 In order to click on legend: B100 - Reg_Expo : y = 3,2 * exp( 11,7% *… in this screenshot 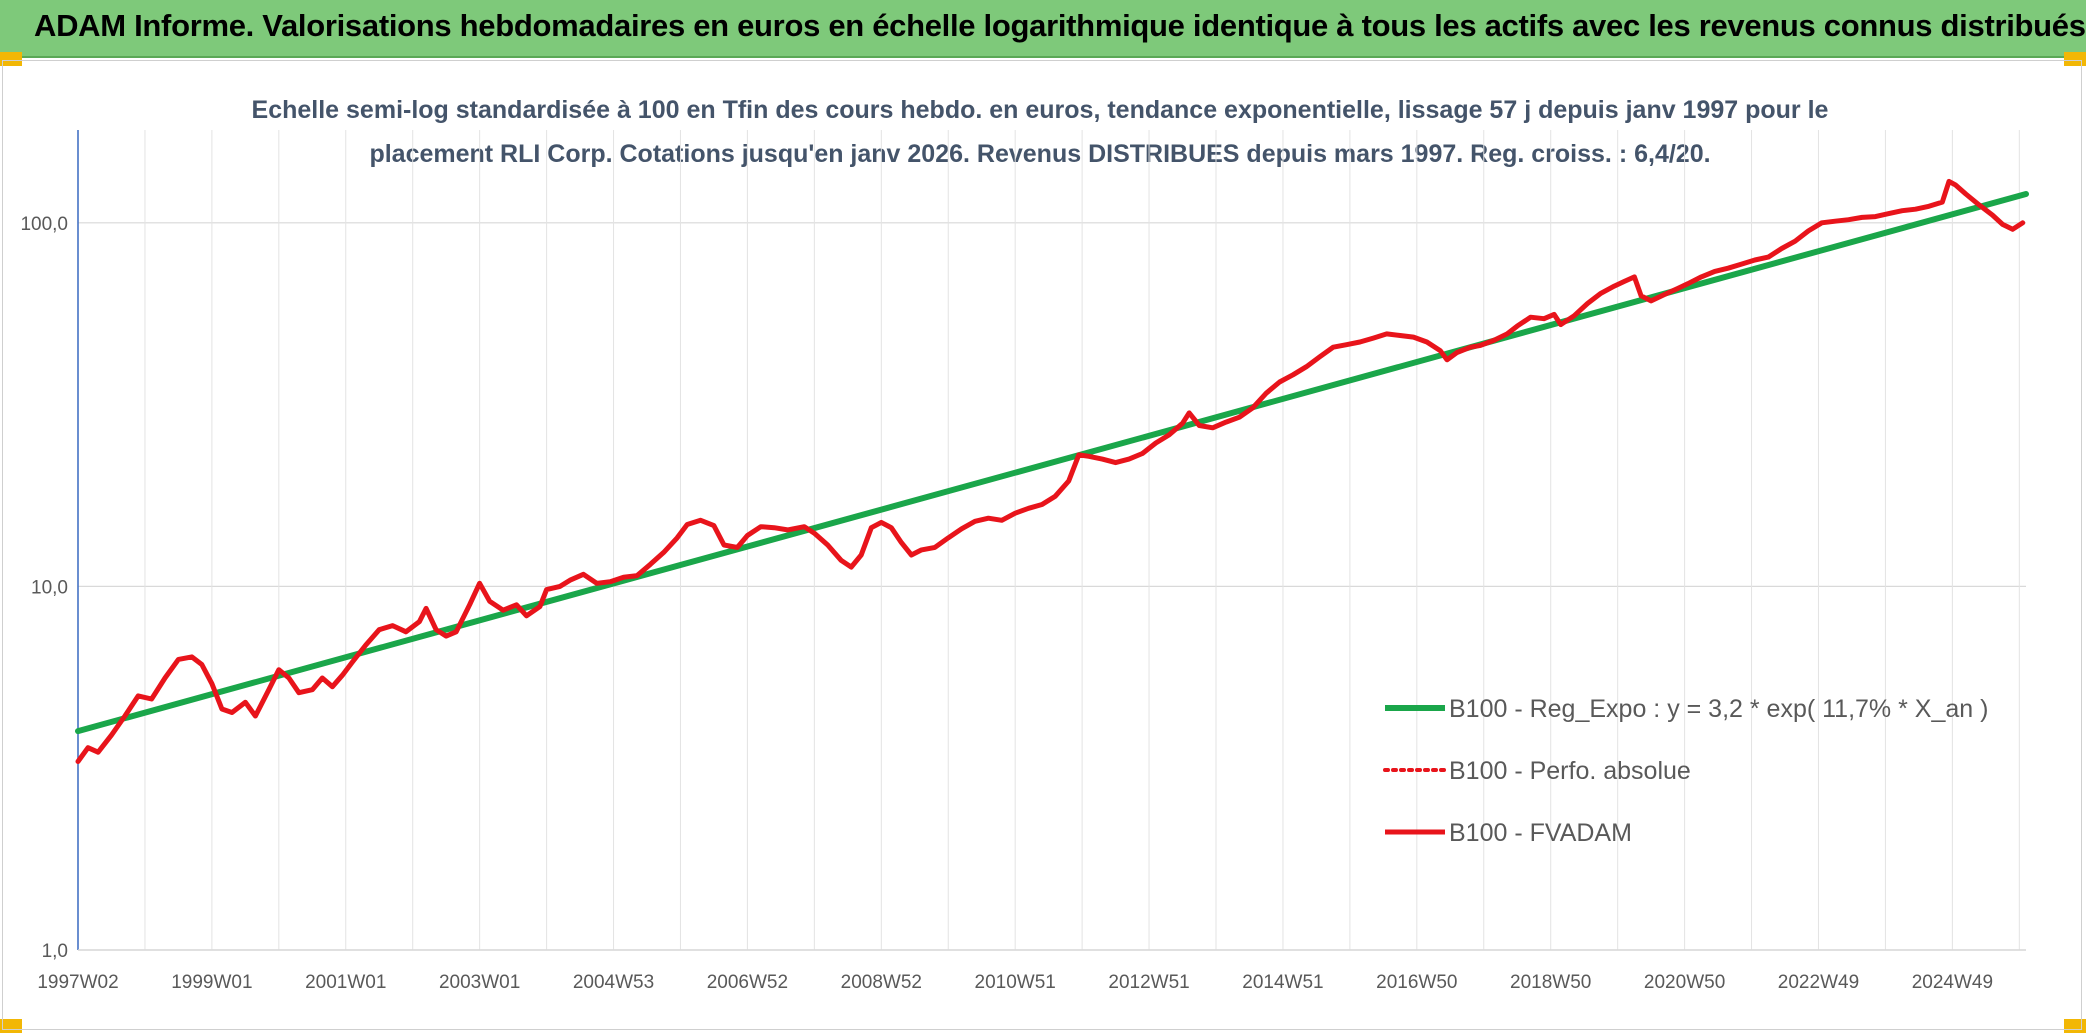, I will do `click(1685, 771)`.